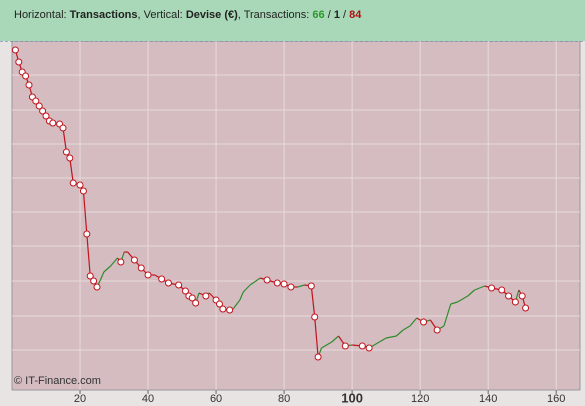 The width and height of the screenshot is (585, 406). Describe the element at coordinates (40, 15) in the screenshot. I see `h-label: Horizontal:` at that location.